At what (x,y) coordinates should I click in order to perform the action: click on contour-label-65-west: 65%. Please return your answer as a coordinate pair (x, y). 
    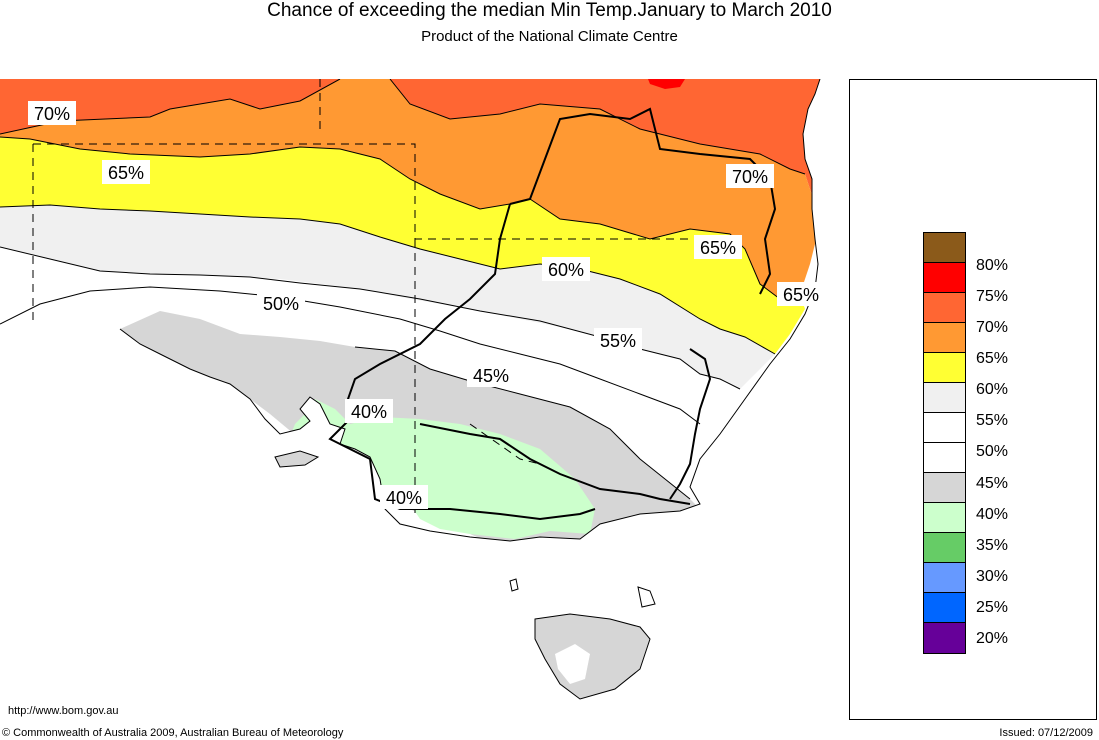
    Looking at the image, I should click on (126, 172).